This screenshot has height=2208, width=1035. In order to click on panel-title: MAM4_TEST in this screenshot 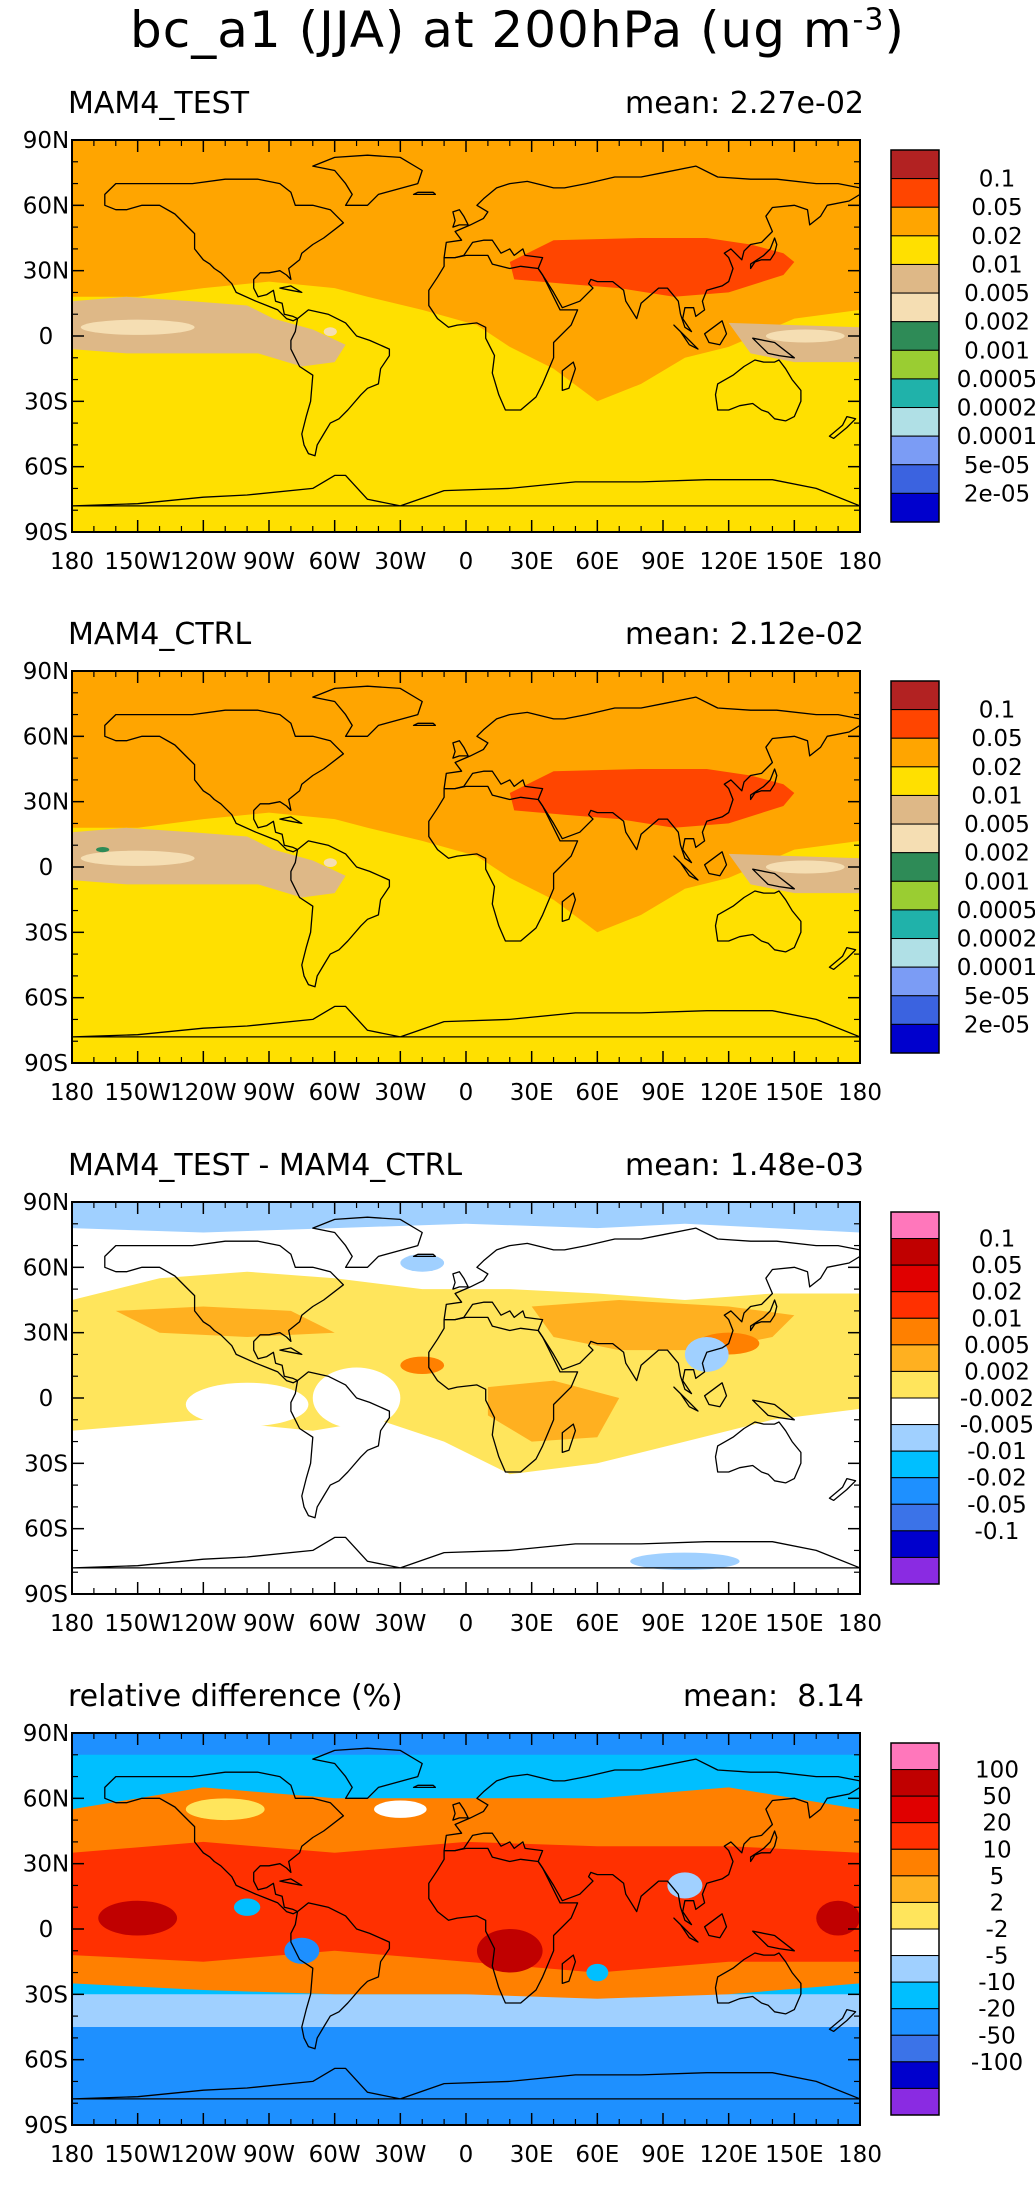, I will do `click(159, 103)`.